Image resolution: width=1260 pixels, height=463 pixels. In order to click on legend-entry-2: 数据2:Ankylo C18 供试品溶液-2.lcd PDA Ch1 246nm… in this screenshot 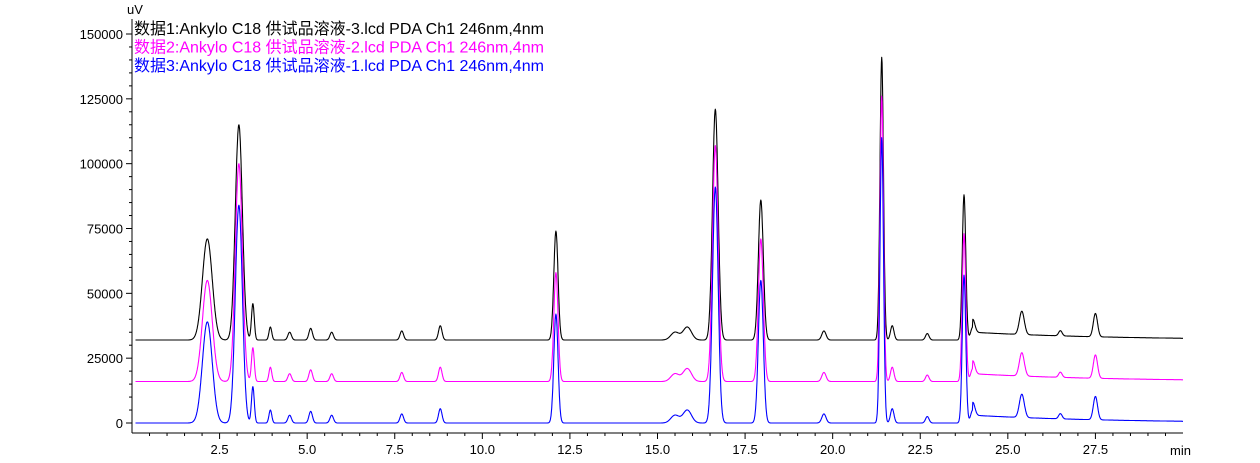, I will do `click(339, 48)`.